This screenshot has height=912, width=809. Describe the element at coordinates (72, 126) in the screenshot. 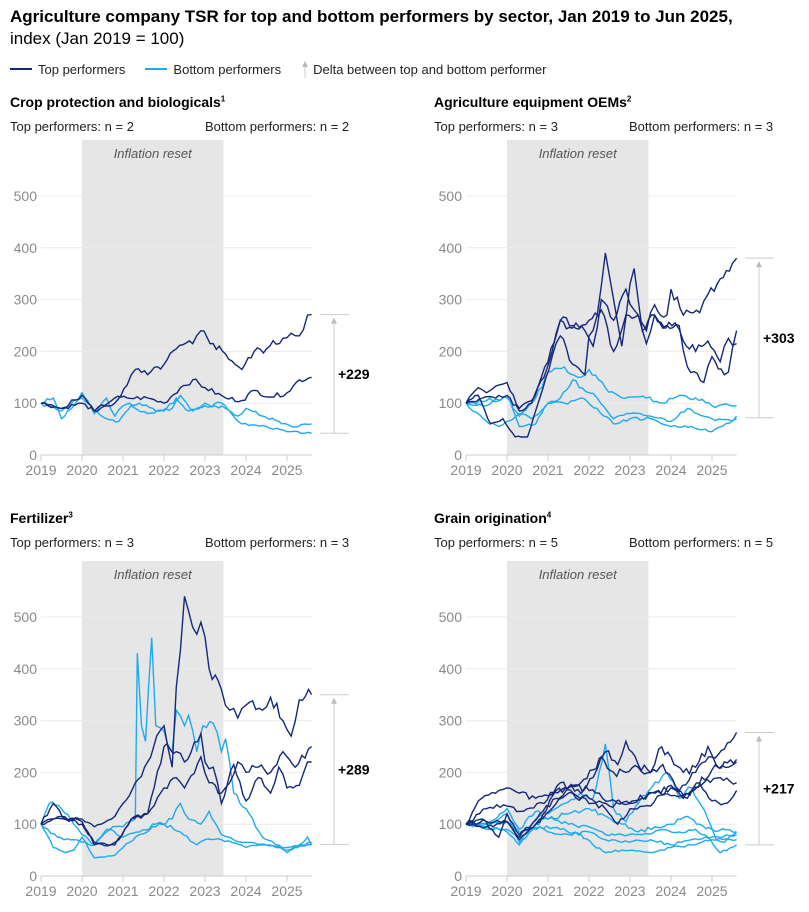

I see `top-n-0: Top performers: n = 2` at that location.